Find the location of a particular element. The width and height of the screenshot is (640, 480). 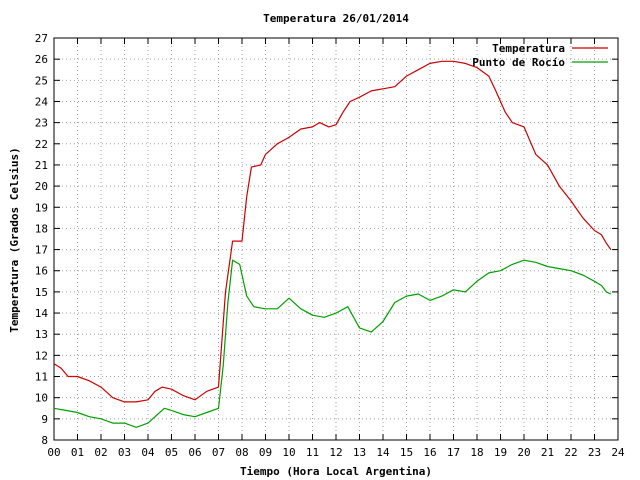

y-tick-label: 10 is located at coordinates (41, 398).